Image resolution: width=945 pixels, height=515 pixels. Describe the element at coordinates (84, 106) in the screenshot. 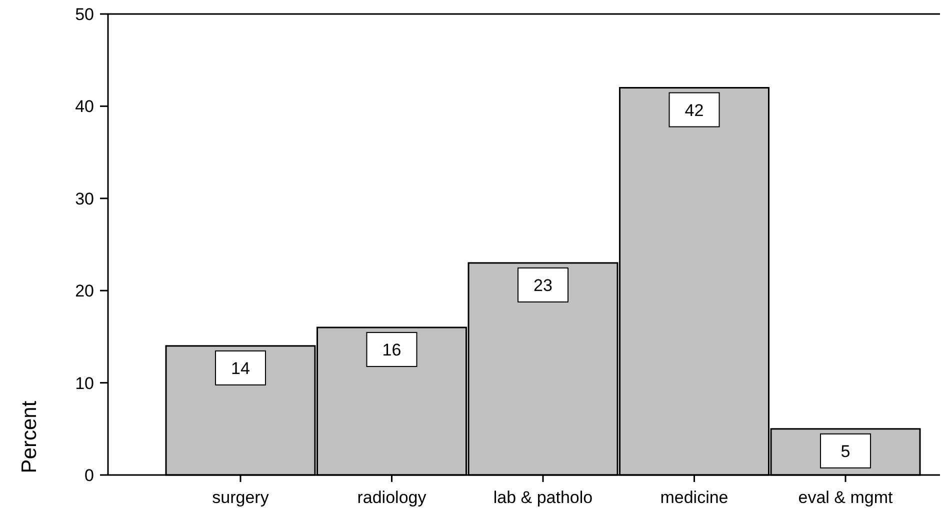

I see `y-tick-label: 40` at that location.